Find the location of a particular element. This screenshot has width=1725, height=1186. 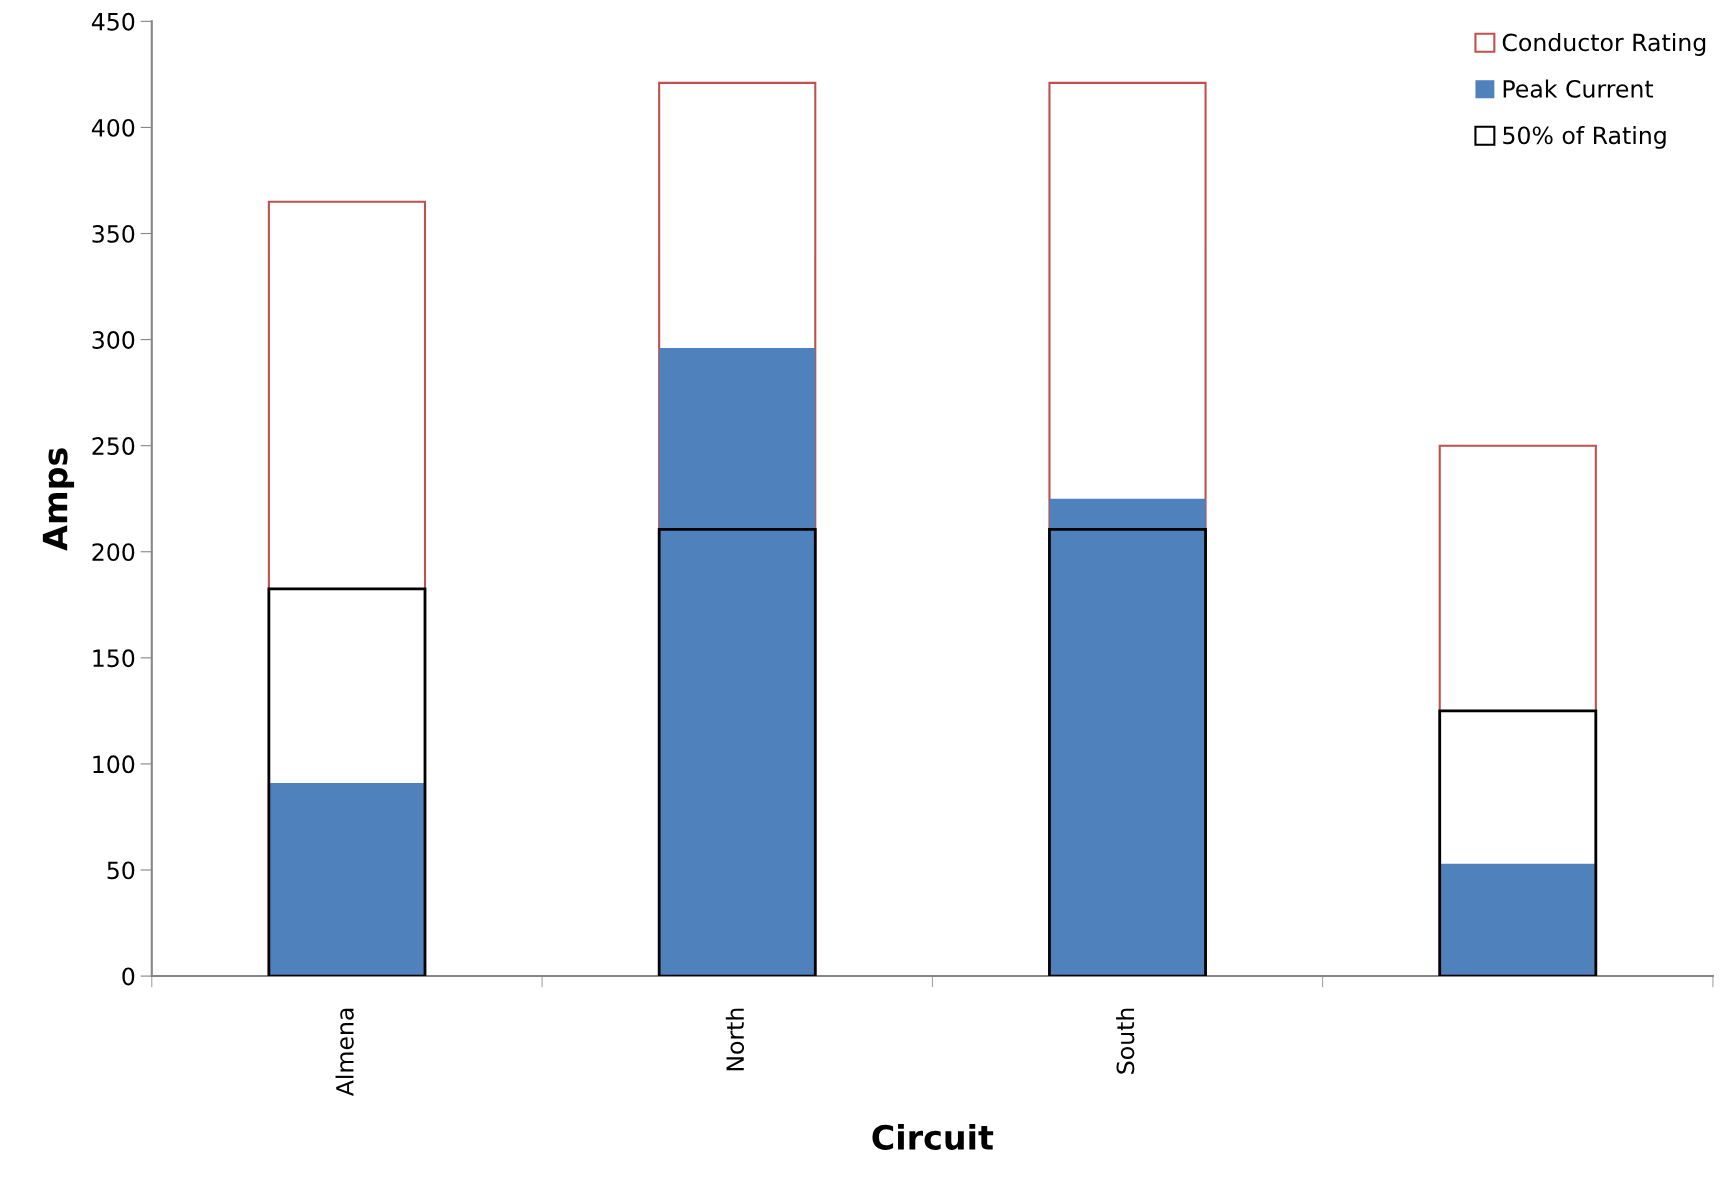

y-tick-label: 50 is located at coordinates (121, 870).